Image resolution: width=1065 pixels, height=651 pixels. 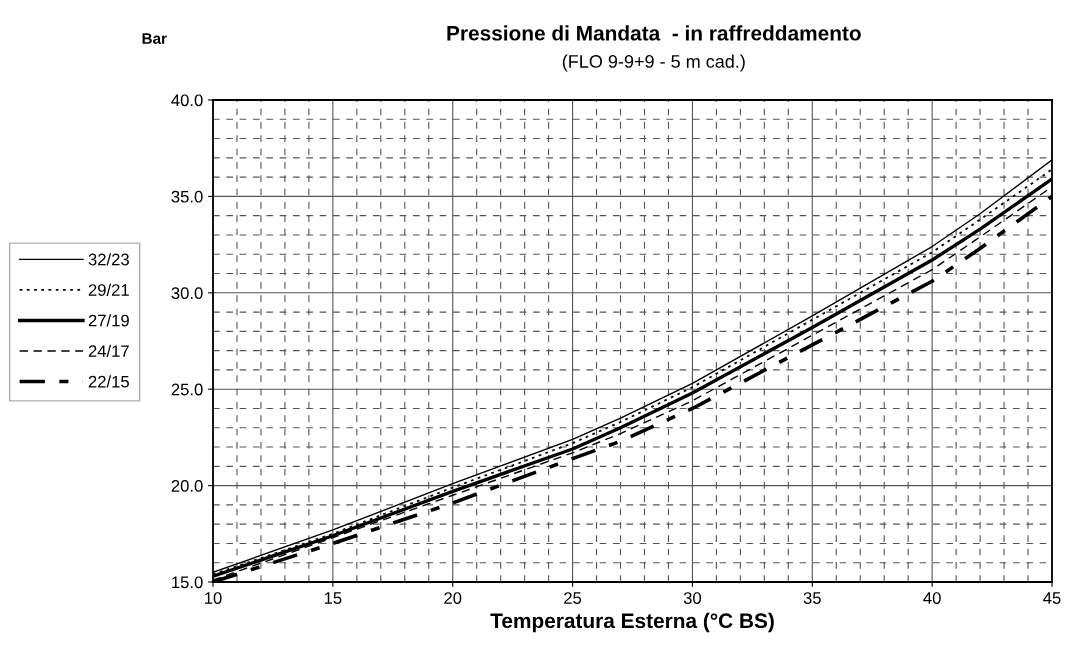 What do you see at coordinates (187, 100) in the screenshot?
I see `y-tick-label: 40.0` at bounding box center [187, 100].